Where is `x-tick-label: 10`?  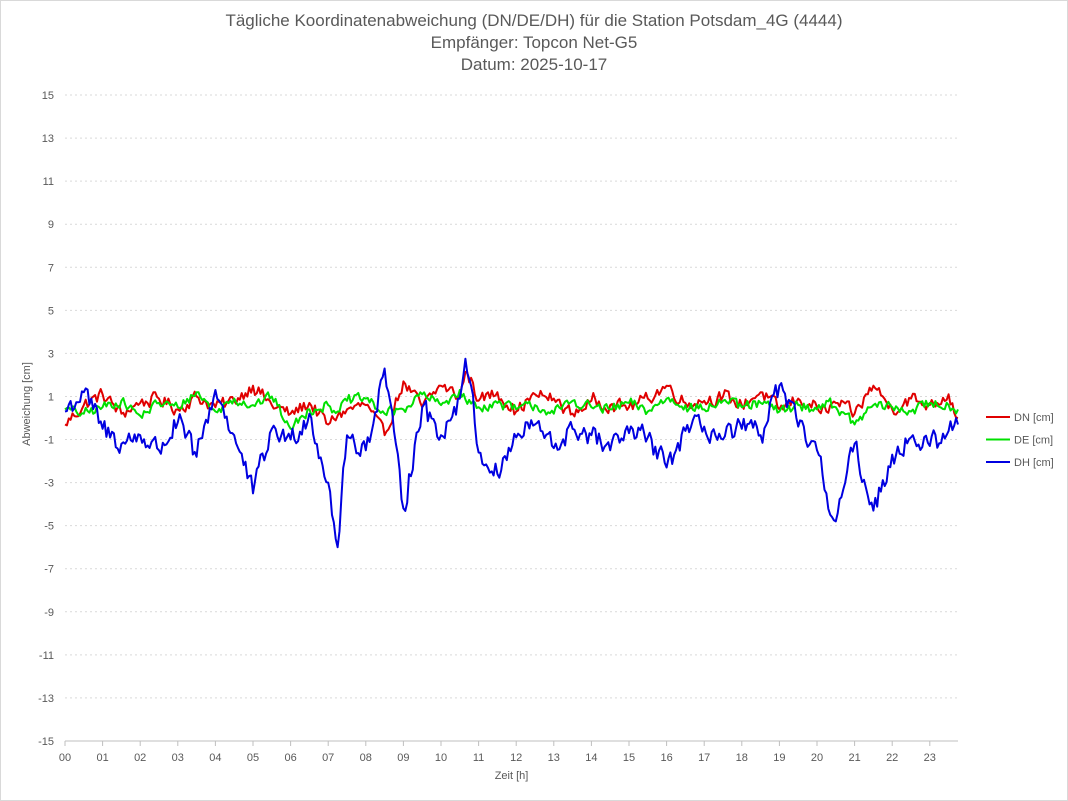
x-tick-label: 10 is located at coordinates (441, 758).